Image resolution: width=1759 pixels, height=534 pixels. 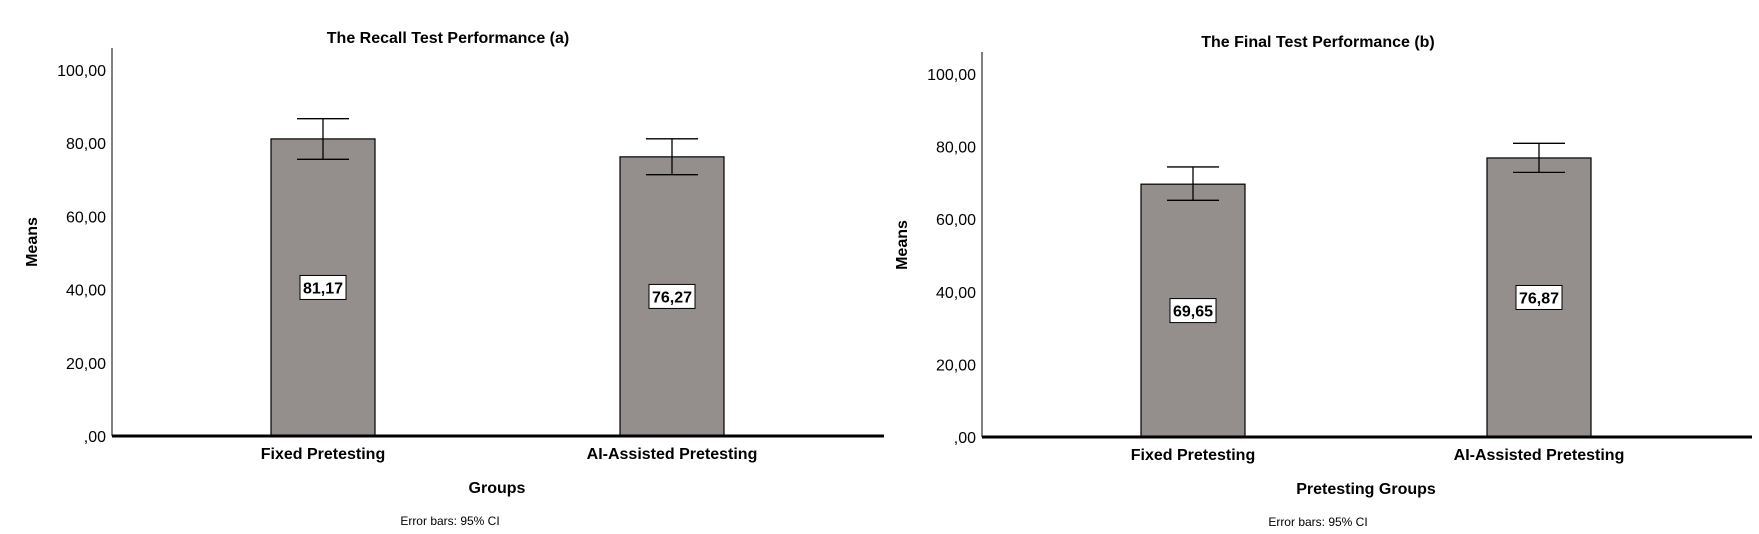 I want to click on data-label: 76,27, so click(x=672, y=297).